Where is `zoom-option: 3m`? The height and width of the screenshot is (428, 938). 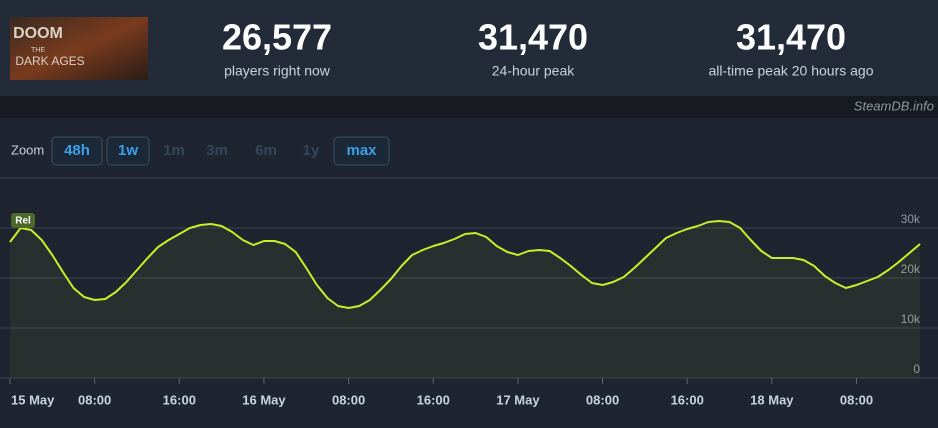
zoom-option: 3m is located at coordinates (217, 150).